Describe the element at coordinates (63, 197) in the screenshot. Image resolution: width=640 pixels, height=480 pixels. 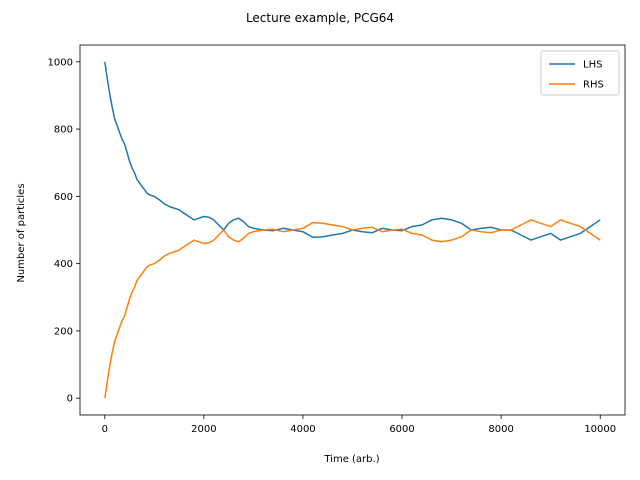
I see `y-tick-label: 600` at that location.